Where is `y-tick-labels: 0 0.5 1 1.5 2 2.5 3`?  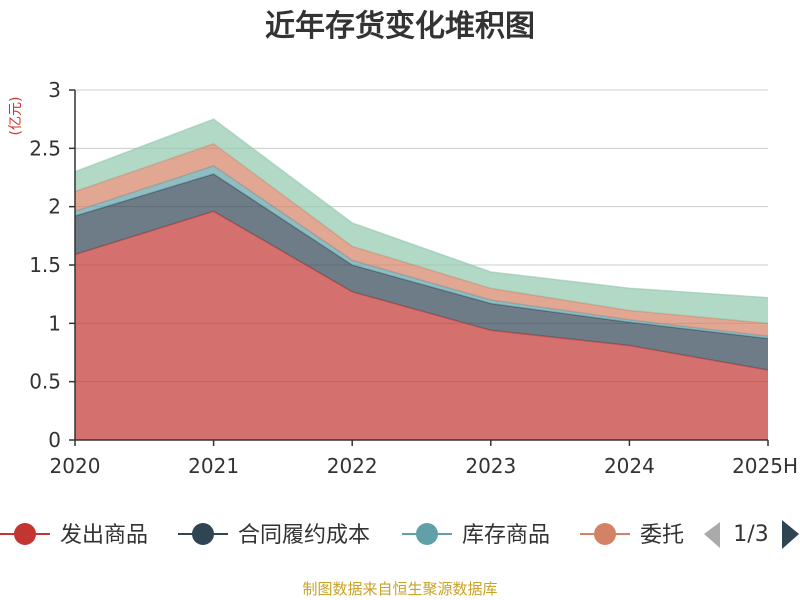 y-tick-labels: 0 0.5 1 1.5 2 2.5 3 is located at coordinates (45, 265).